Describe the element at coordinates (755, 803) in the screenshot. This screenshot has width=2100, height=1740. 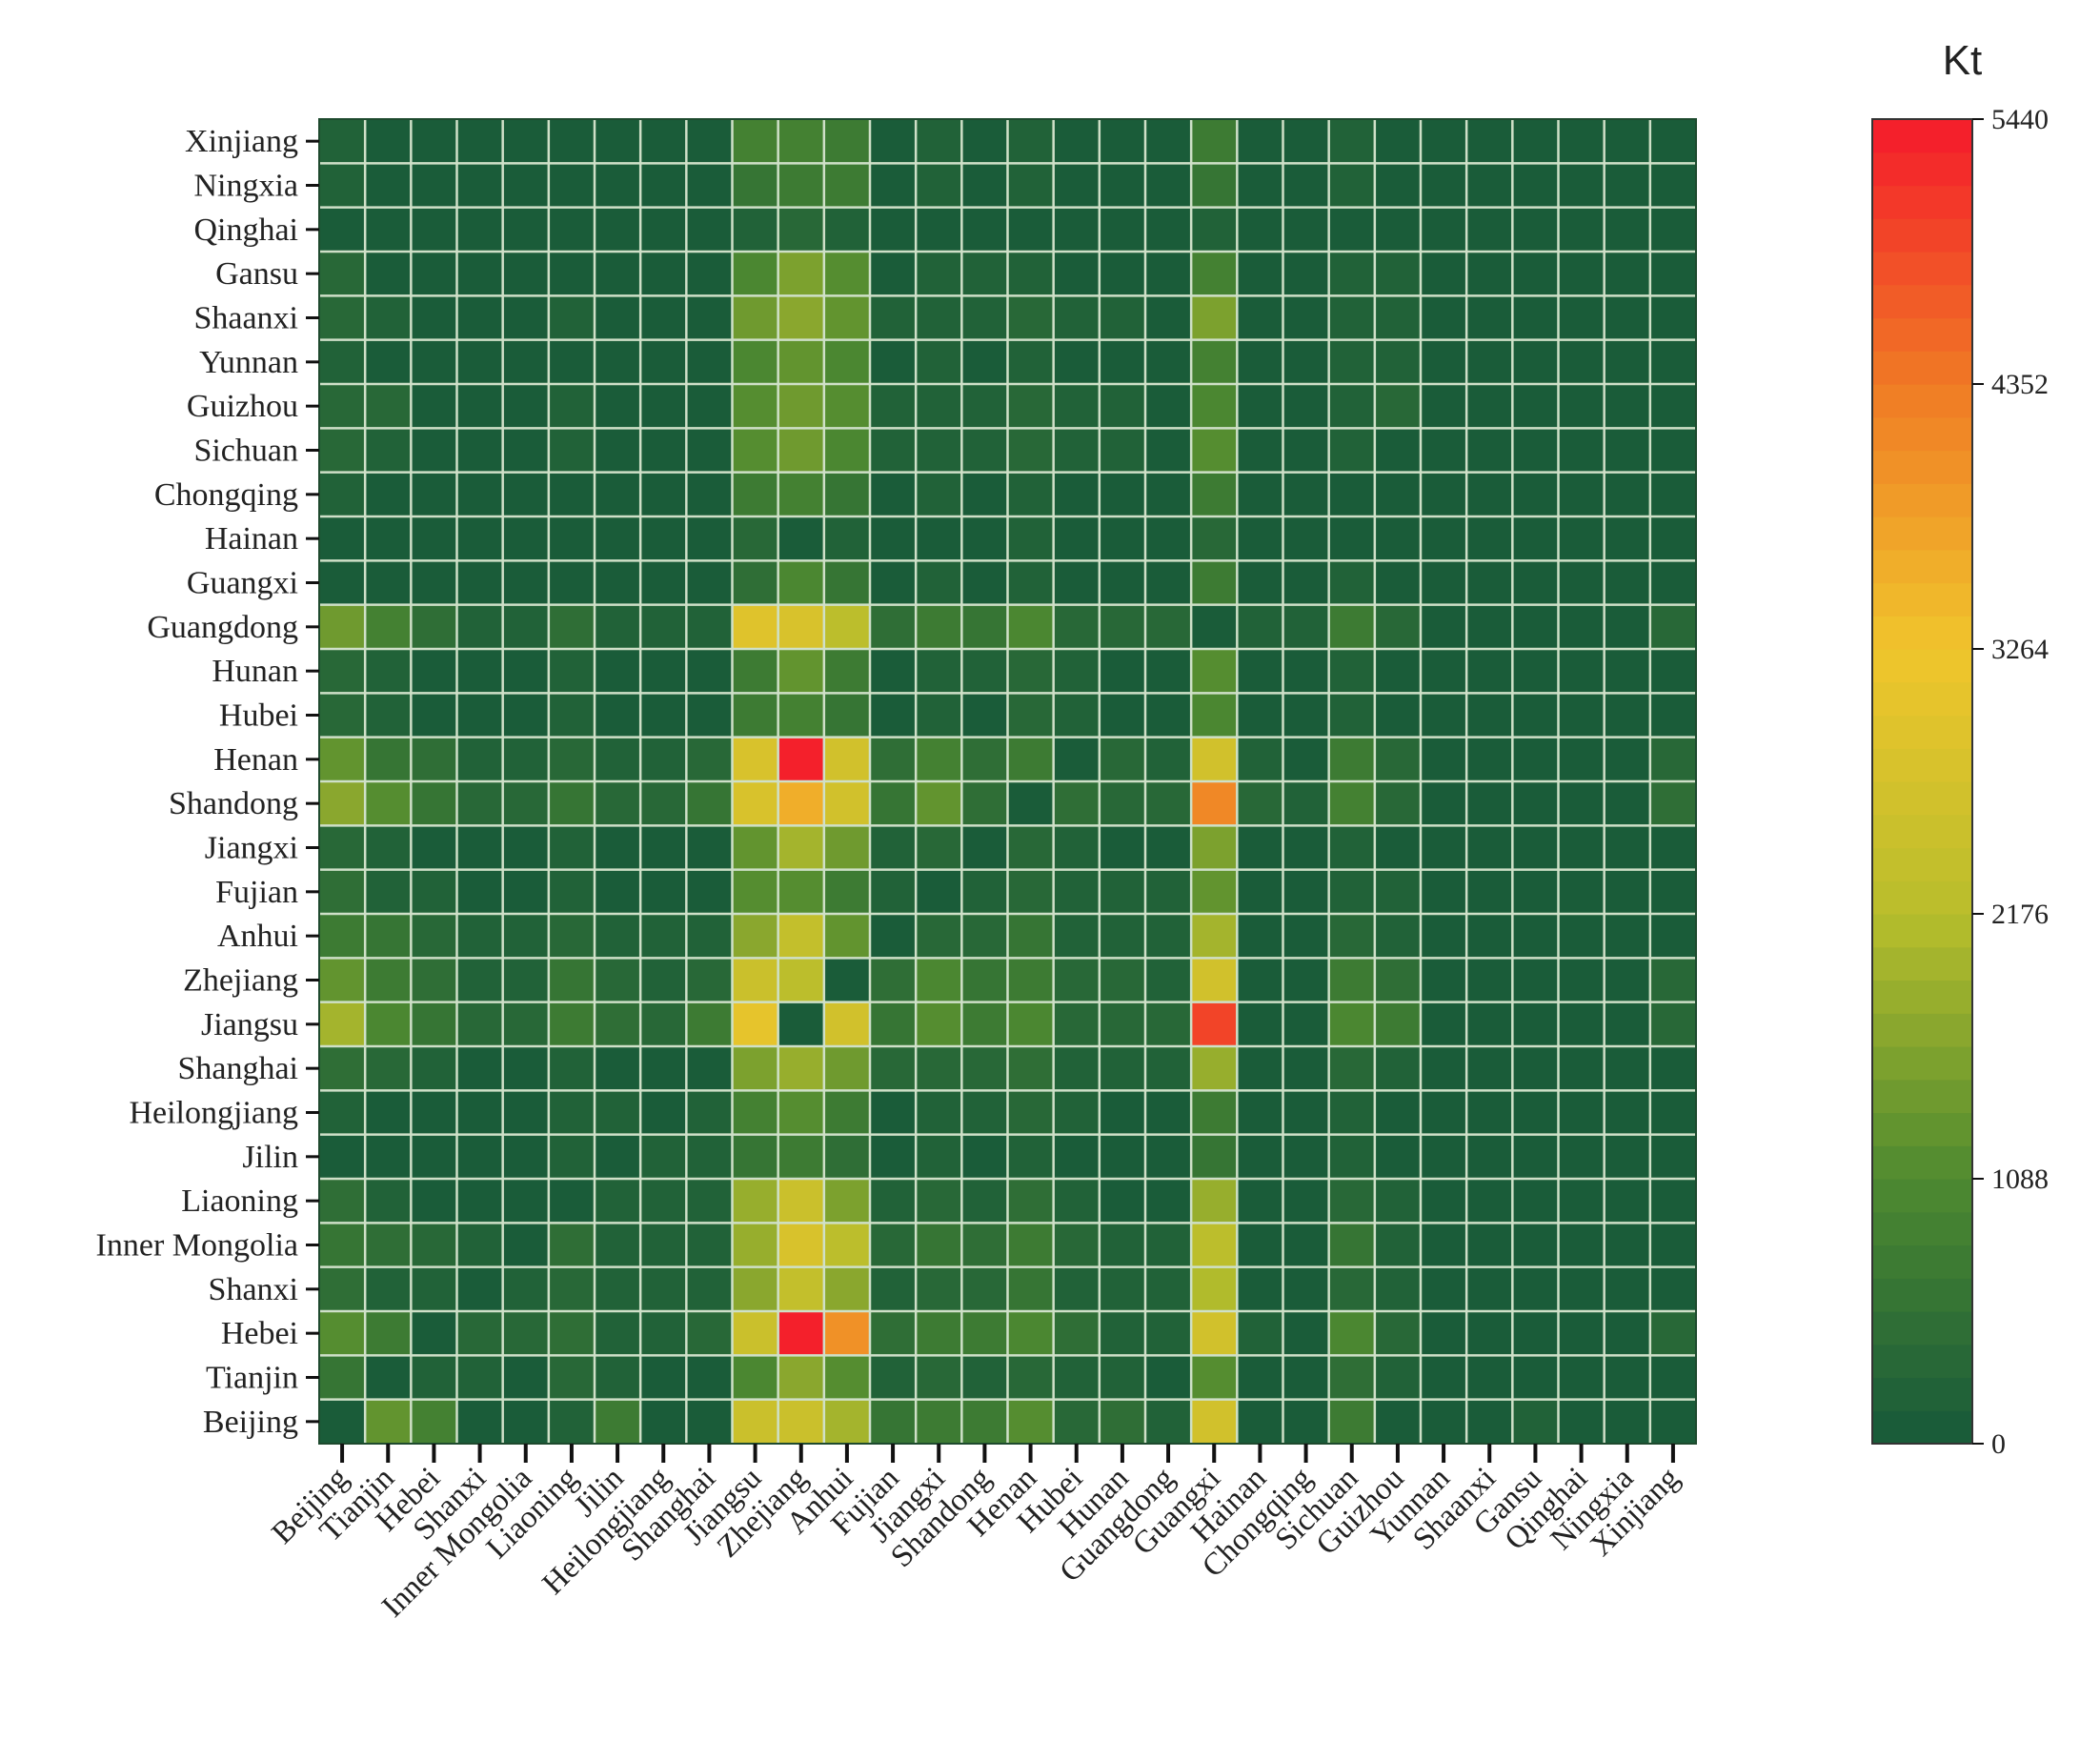
I see `heatmap-cell-shandong-jiangsu` at that location.